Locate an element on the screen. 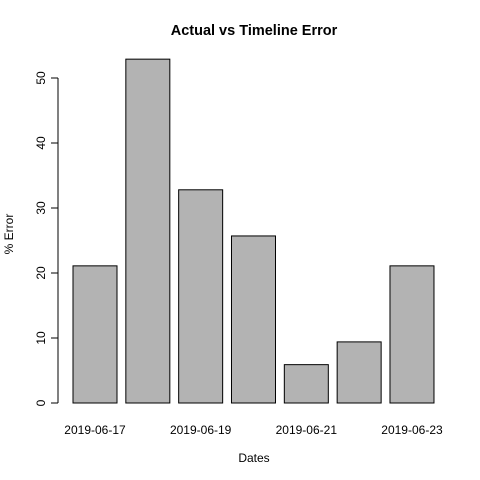 The width and height of the screenshot is (480, 480). y-tick-label: 10 is located at coordinates (41, 338).